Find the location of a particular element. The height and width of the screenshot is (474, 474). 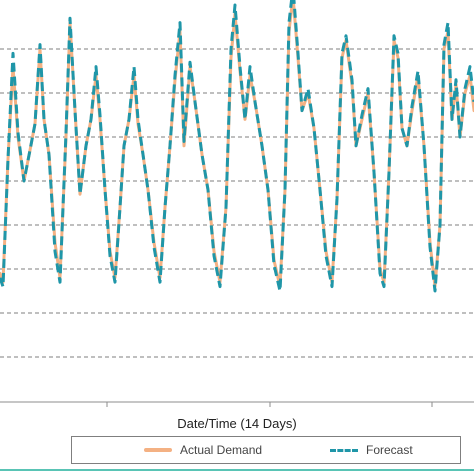

legend: Actual Demand Forecast is located at coordinates (266, 450).